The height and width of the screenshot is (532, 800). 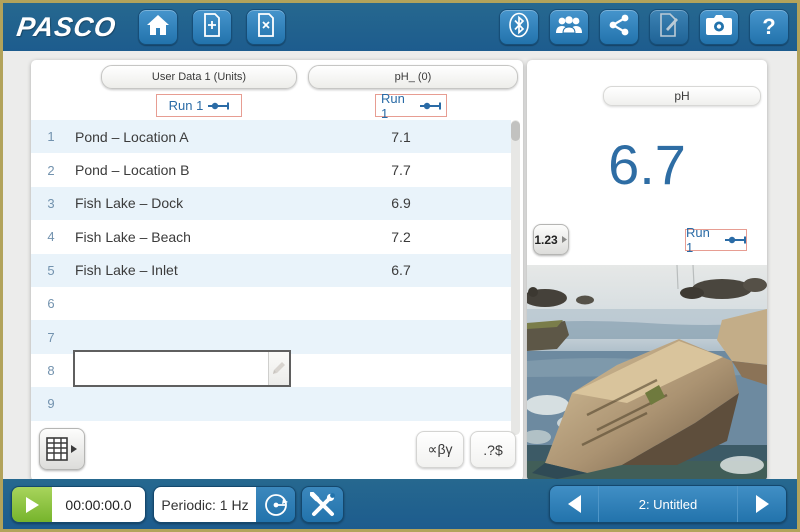 I want to click on bluetooth-icon, so click(x=519, y=27).